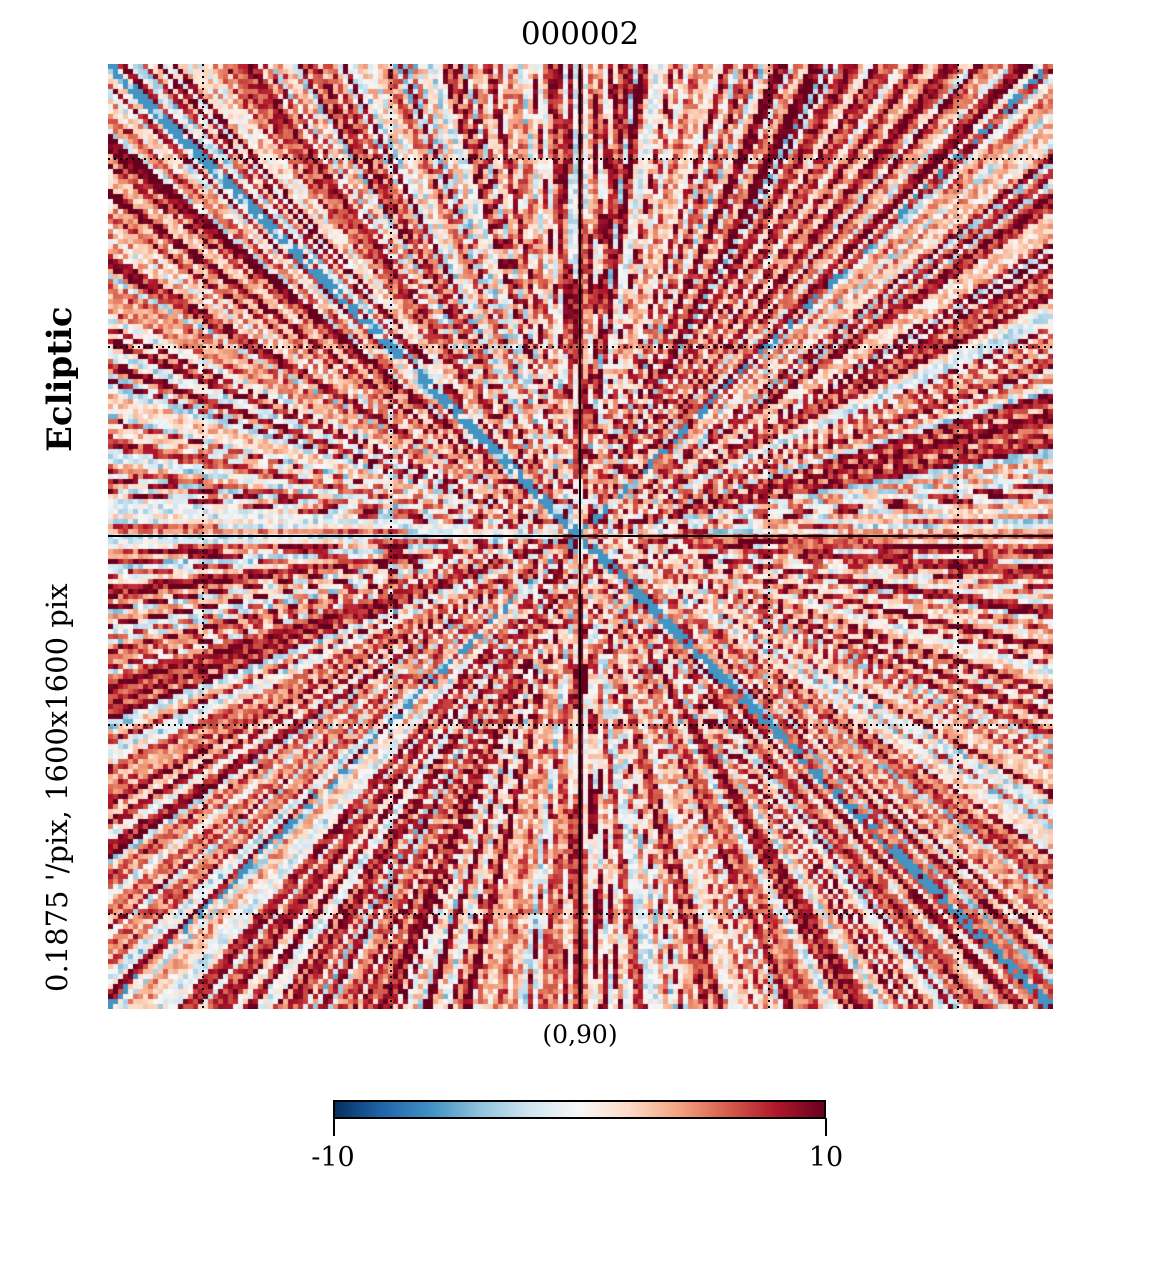 The height and width of the screenshot is (1280, 1160). What do you see at coordinates (826, 1157) in the screenshot?
I see `colorbar-tick-label-max: 10` at bounding box center [826, 1157].